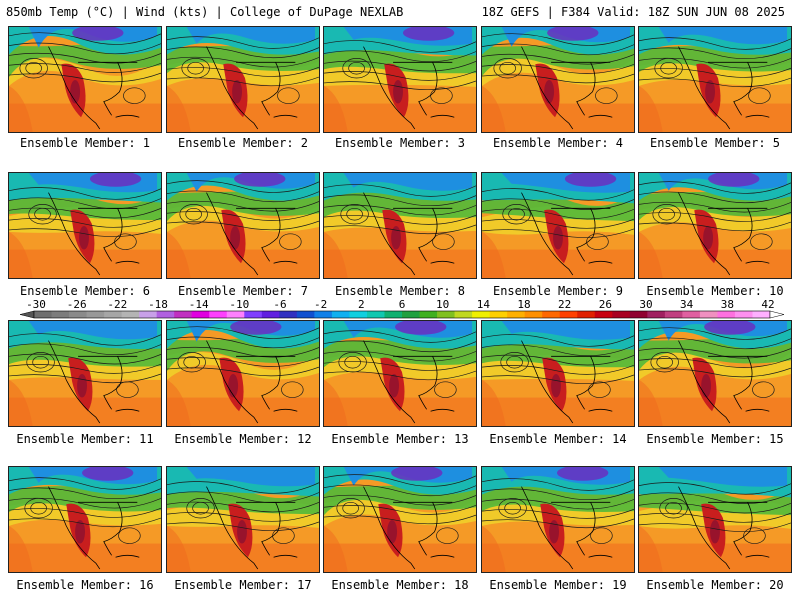 This screenshot has width=800, height=600. I want to click on ensemble-member-label: Ensemble Member: 18, so click(400, 585).